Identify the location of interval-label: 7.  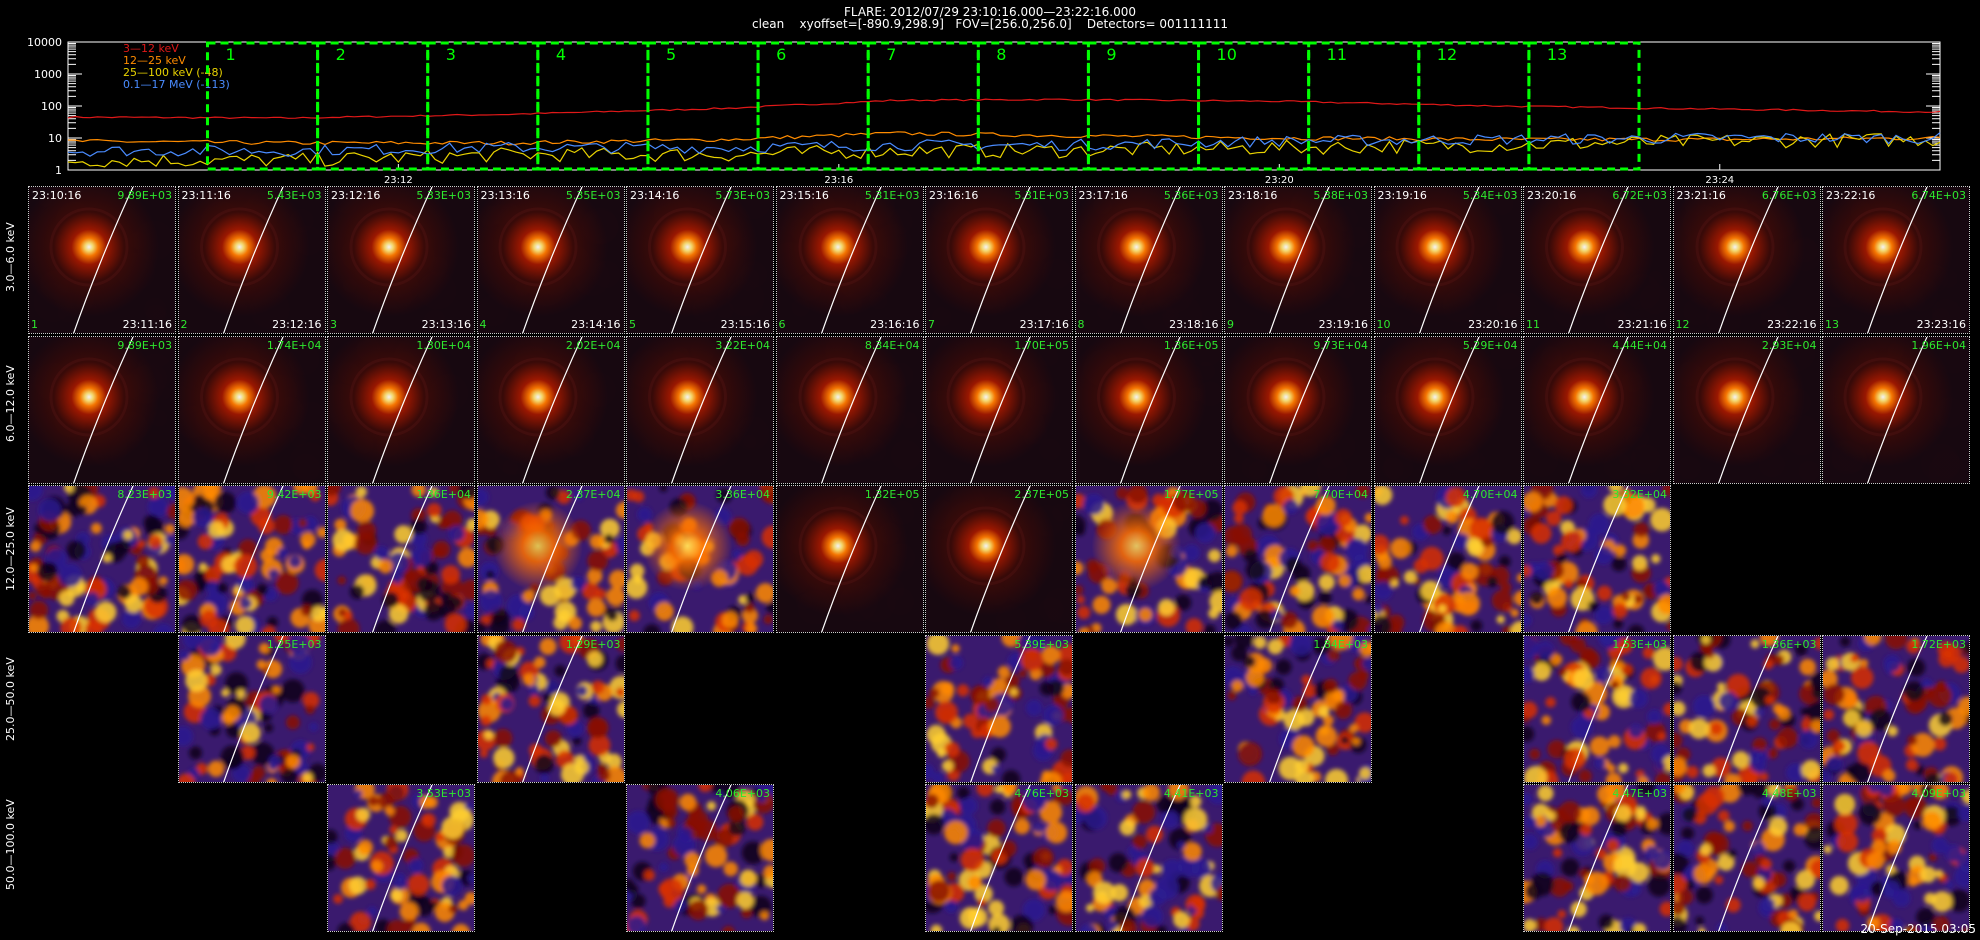
(891, 54).